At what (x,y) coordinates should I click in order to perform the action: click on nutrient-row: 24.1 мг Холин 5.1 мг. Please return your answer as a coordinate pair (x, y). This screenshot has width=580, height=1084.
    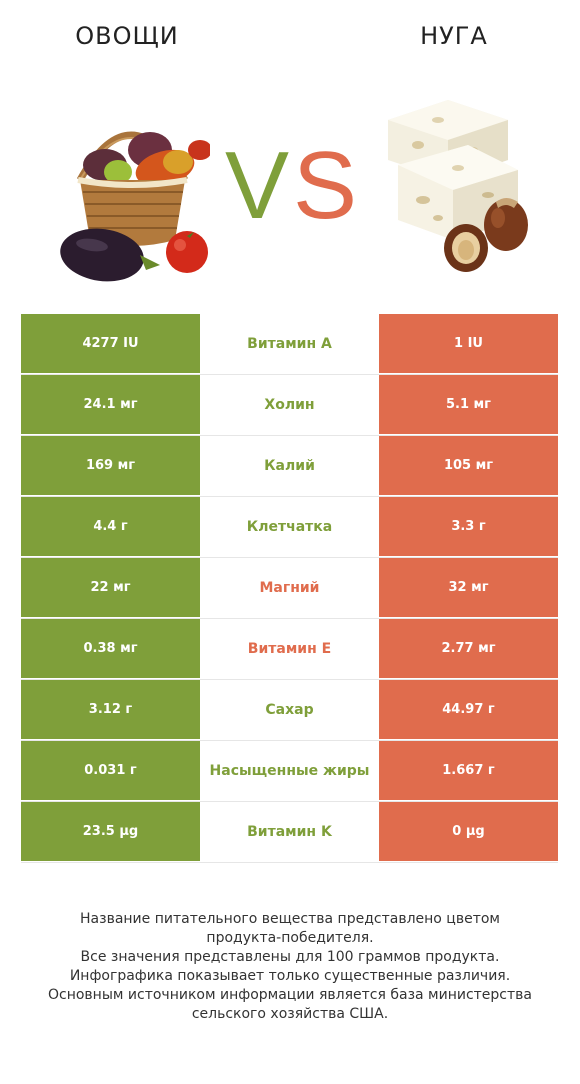
    Looking at the image, I should click on (289, 405).